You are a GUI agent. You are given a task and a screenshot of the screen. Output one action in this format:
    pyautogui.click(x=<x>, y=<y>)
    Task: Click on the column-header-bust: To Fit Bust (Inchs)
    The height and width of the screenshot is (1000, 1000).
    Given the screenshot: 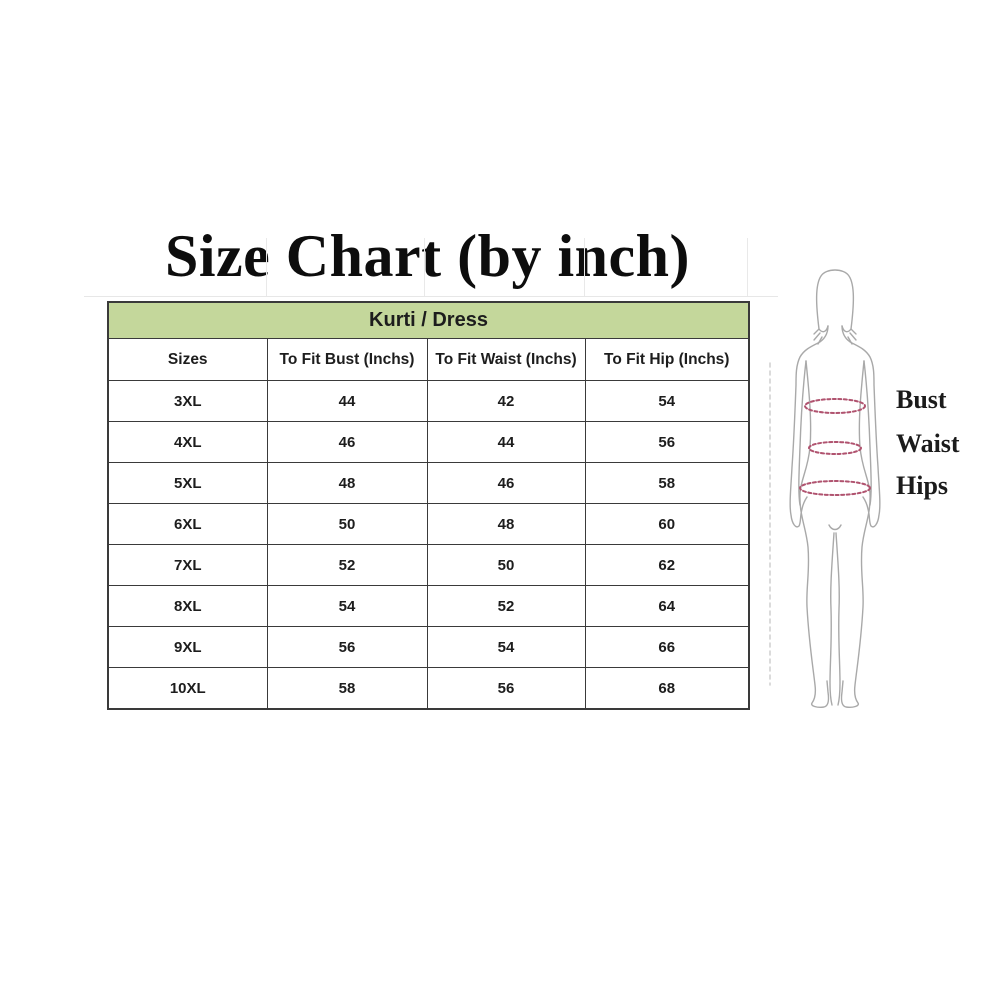 What is the action you would take?
    pyautogui.click(x=347, y=359)
    